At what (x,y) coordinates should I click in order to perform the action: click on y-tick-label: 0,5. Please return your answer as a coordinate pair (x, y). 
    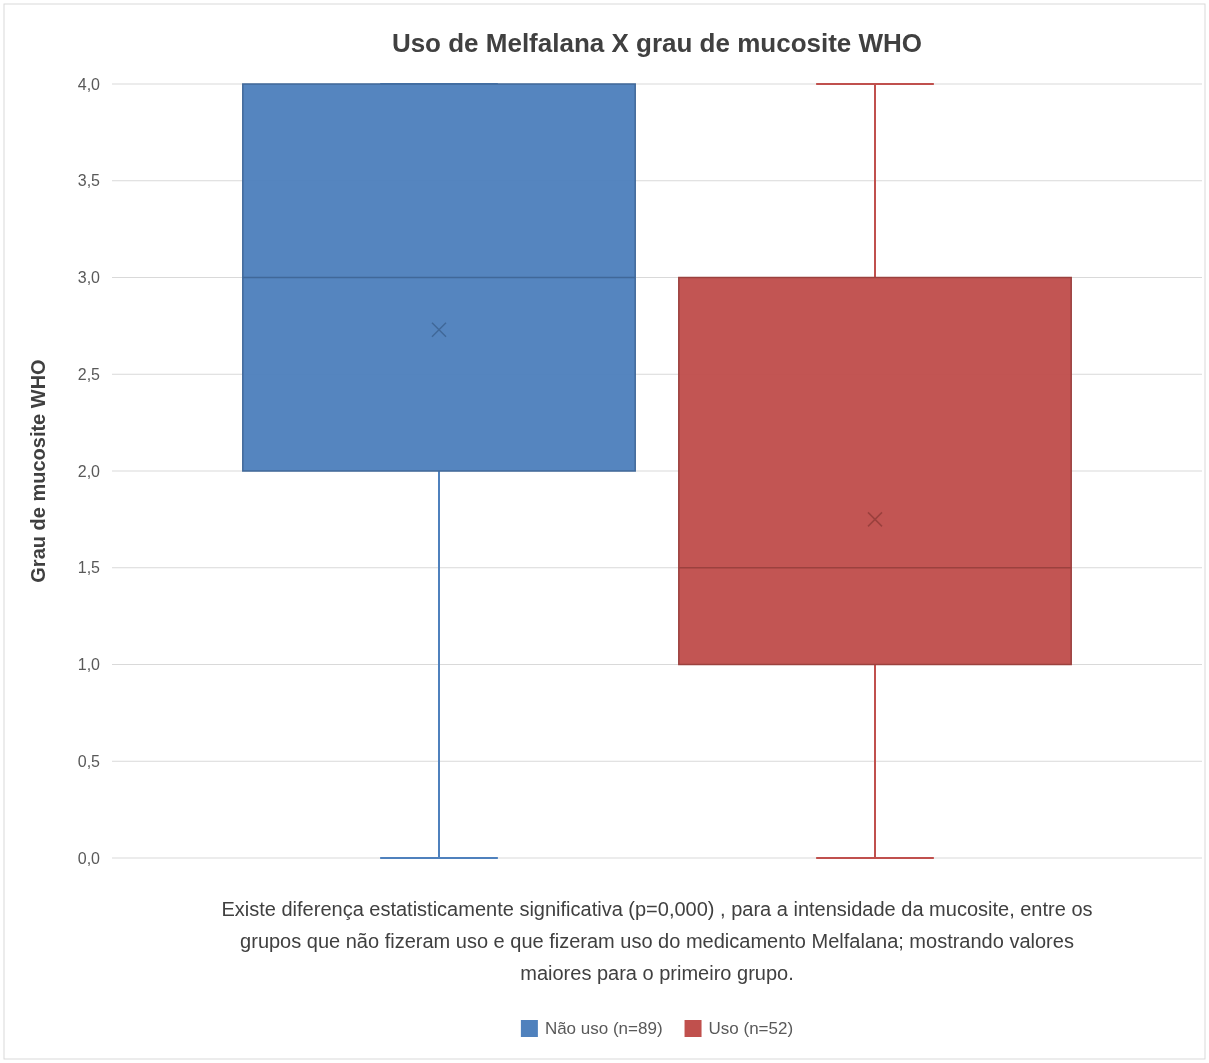
    Looking at the image, I should click on (89, 761).